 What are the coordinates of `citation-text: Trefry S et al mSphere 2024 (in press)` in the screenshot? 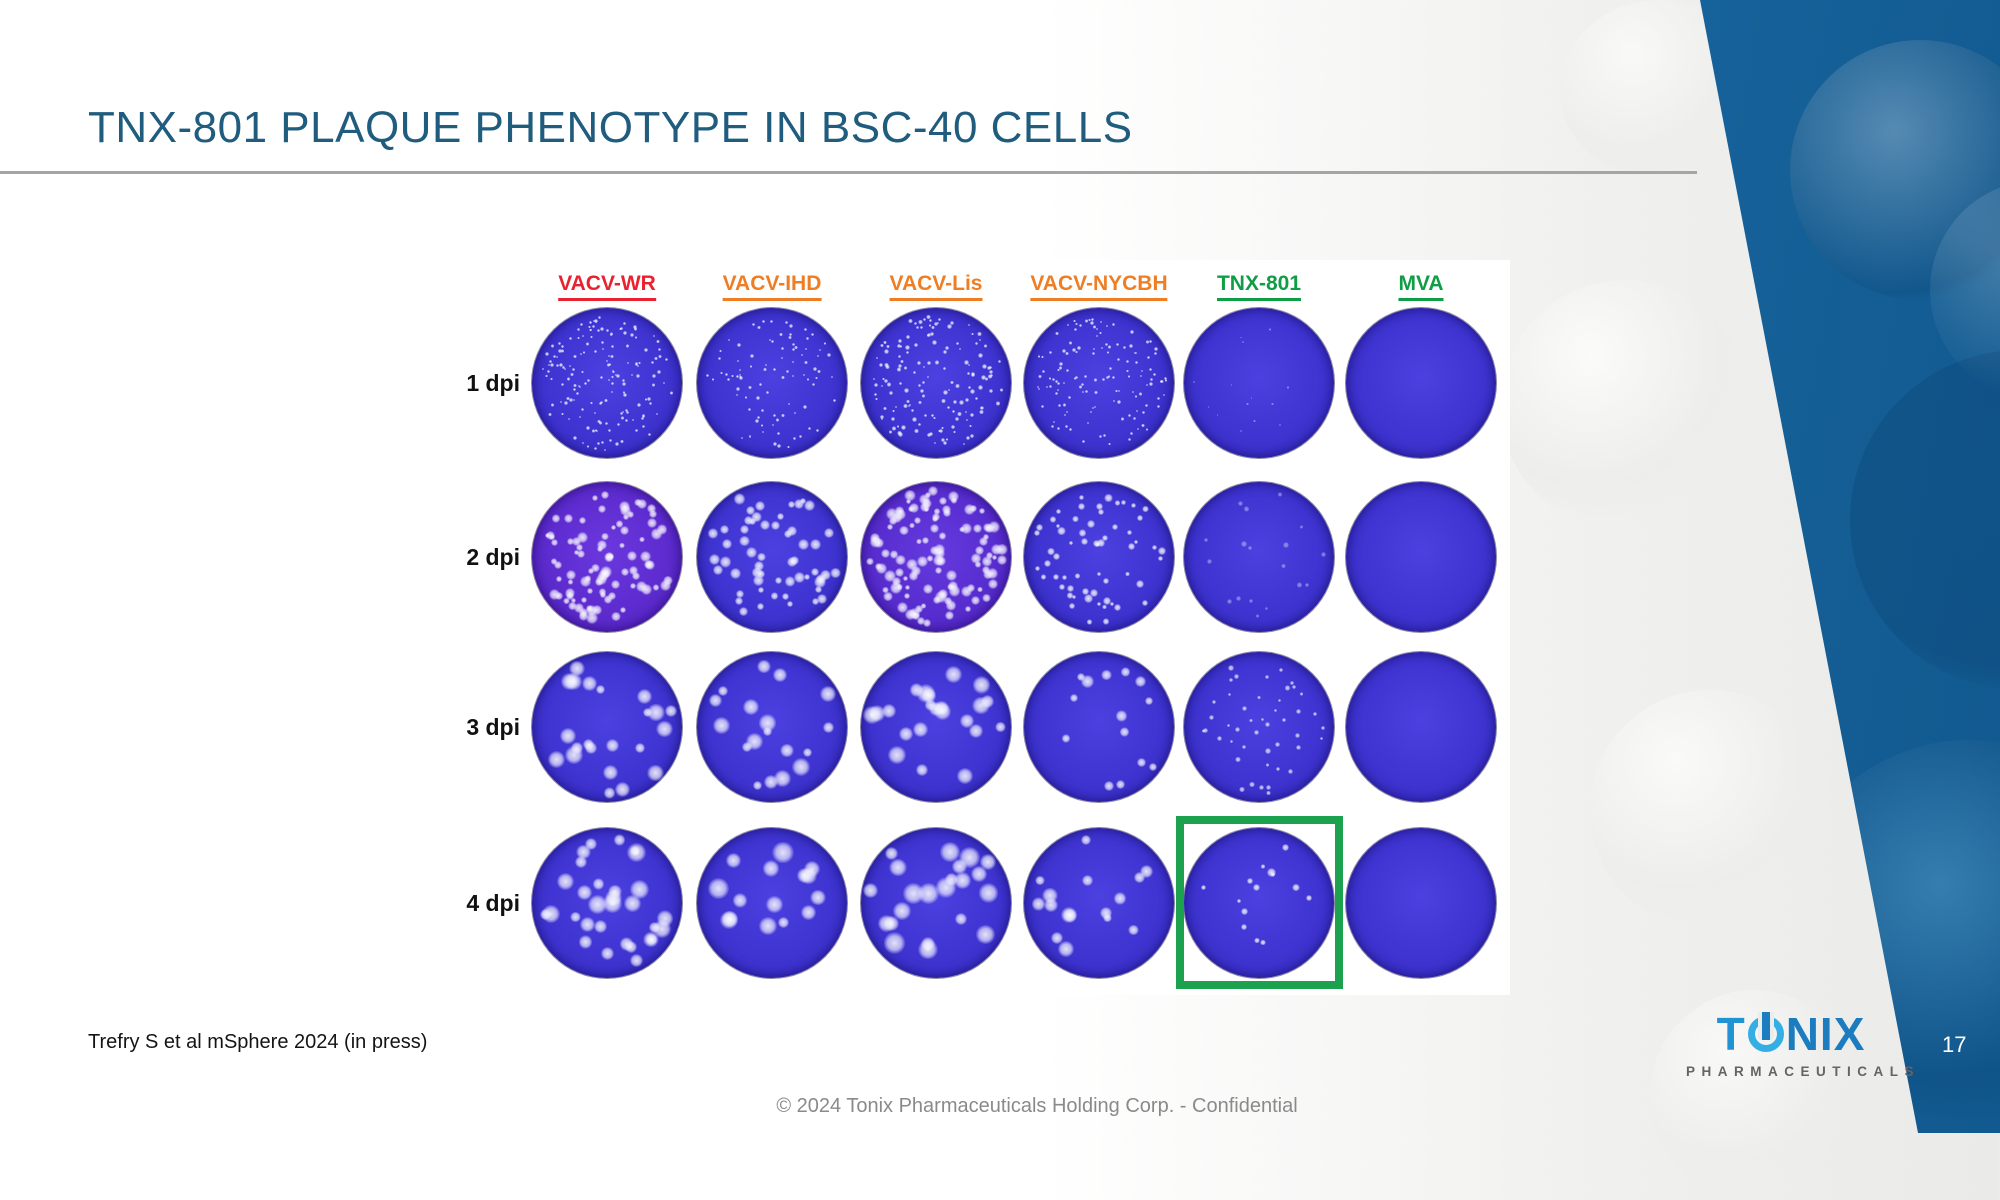 It's located at (258, 1042).